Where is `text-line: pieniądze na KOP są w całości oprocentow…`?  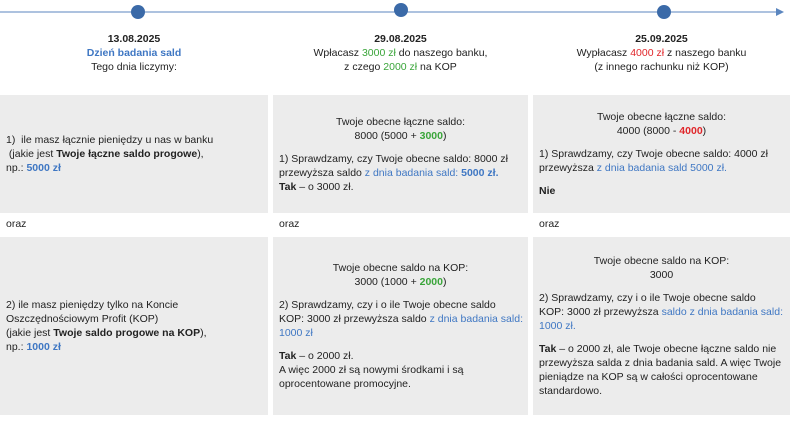
text-line: pieniądze na KOP są w całości oprocentow… is located at coordinates (661, 377).